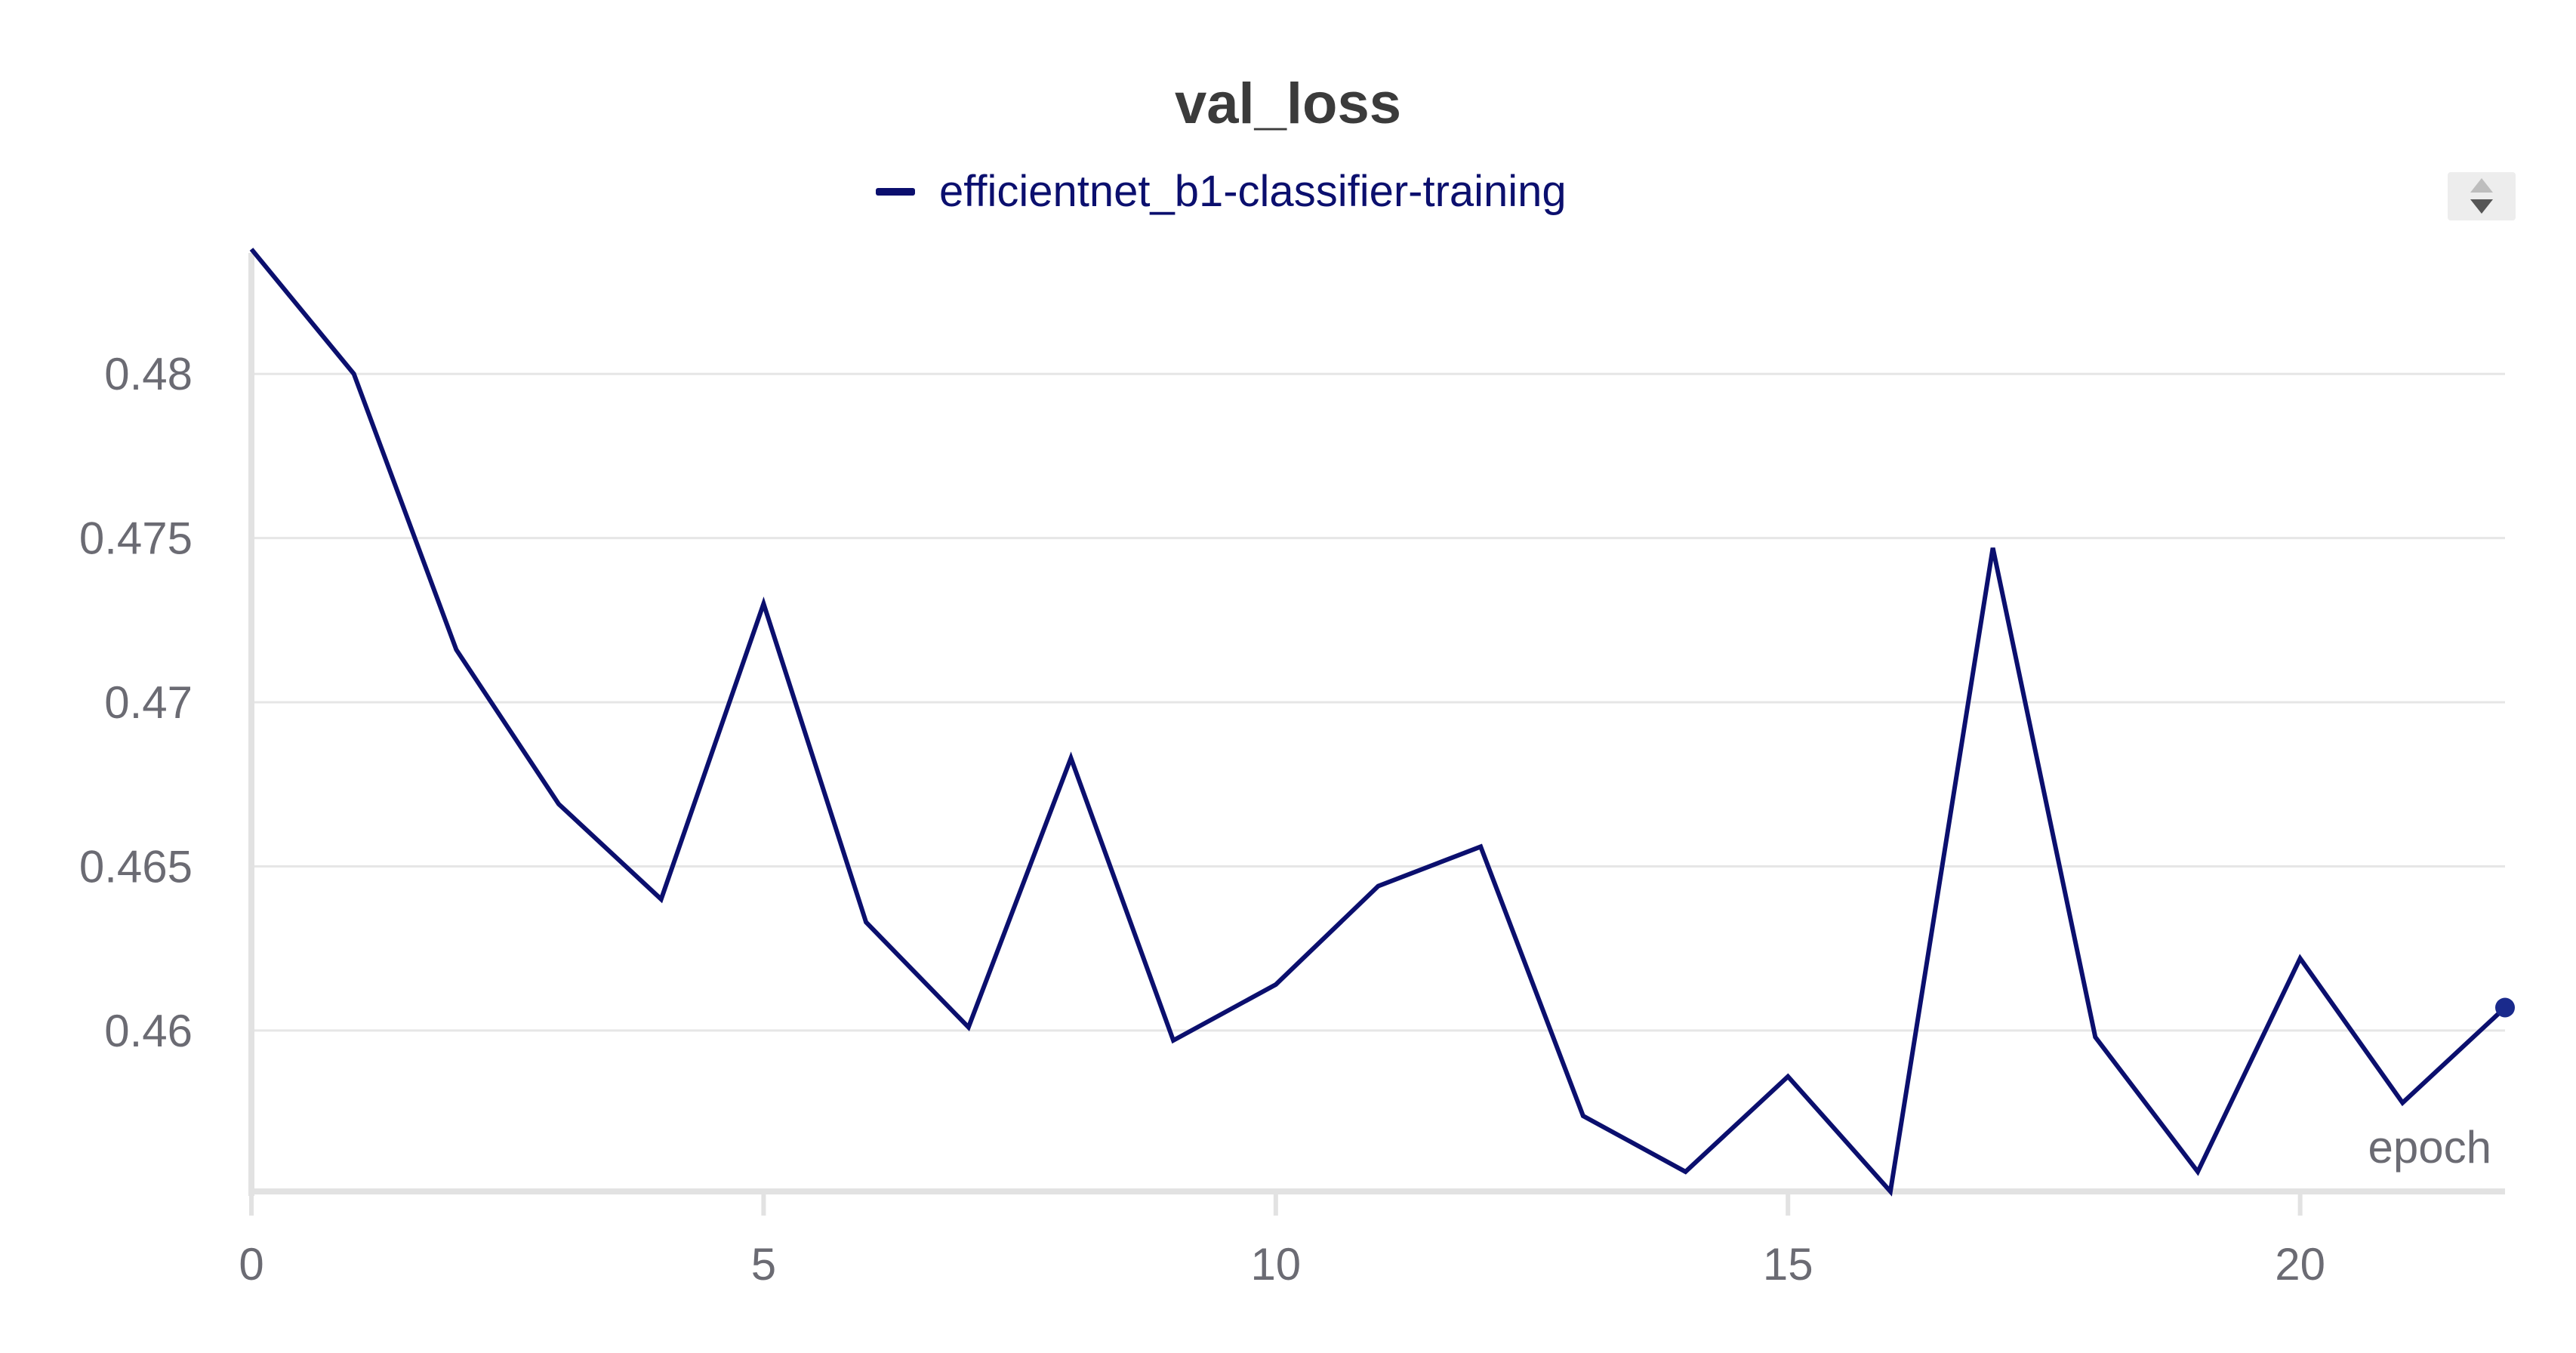 This screenshot has width=2576, height=1353. Describe the element at coordinates (136, 867) in the screenshot. I see `y-tick-label: 0.465` at that location.